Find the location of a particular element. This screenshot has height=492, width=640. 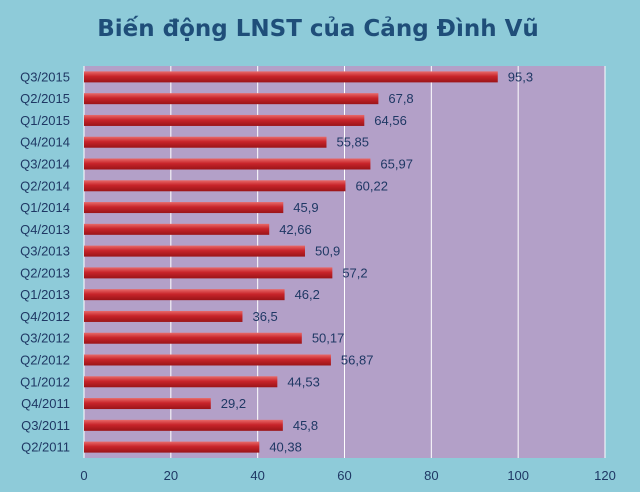

data-label: 57,2 is located at coordinates (354, 272).